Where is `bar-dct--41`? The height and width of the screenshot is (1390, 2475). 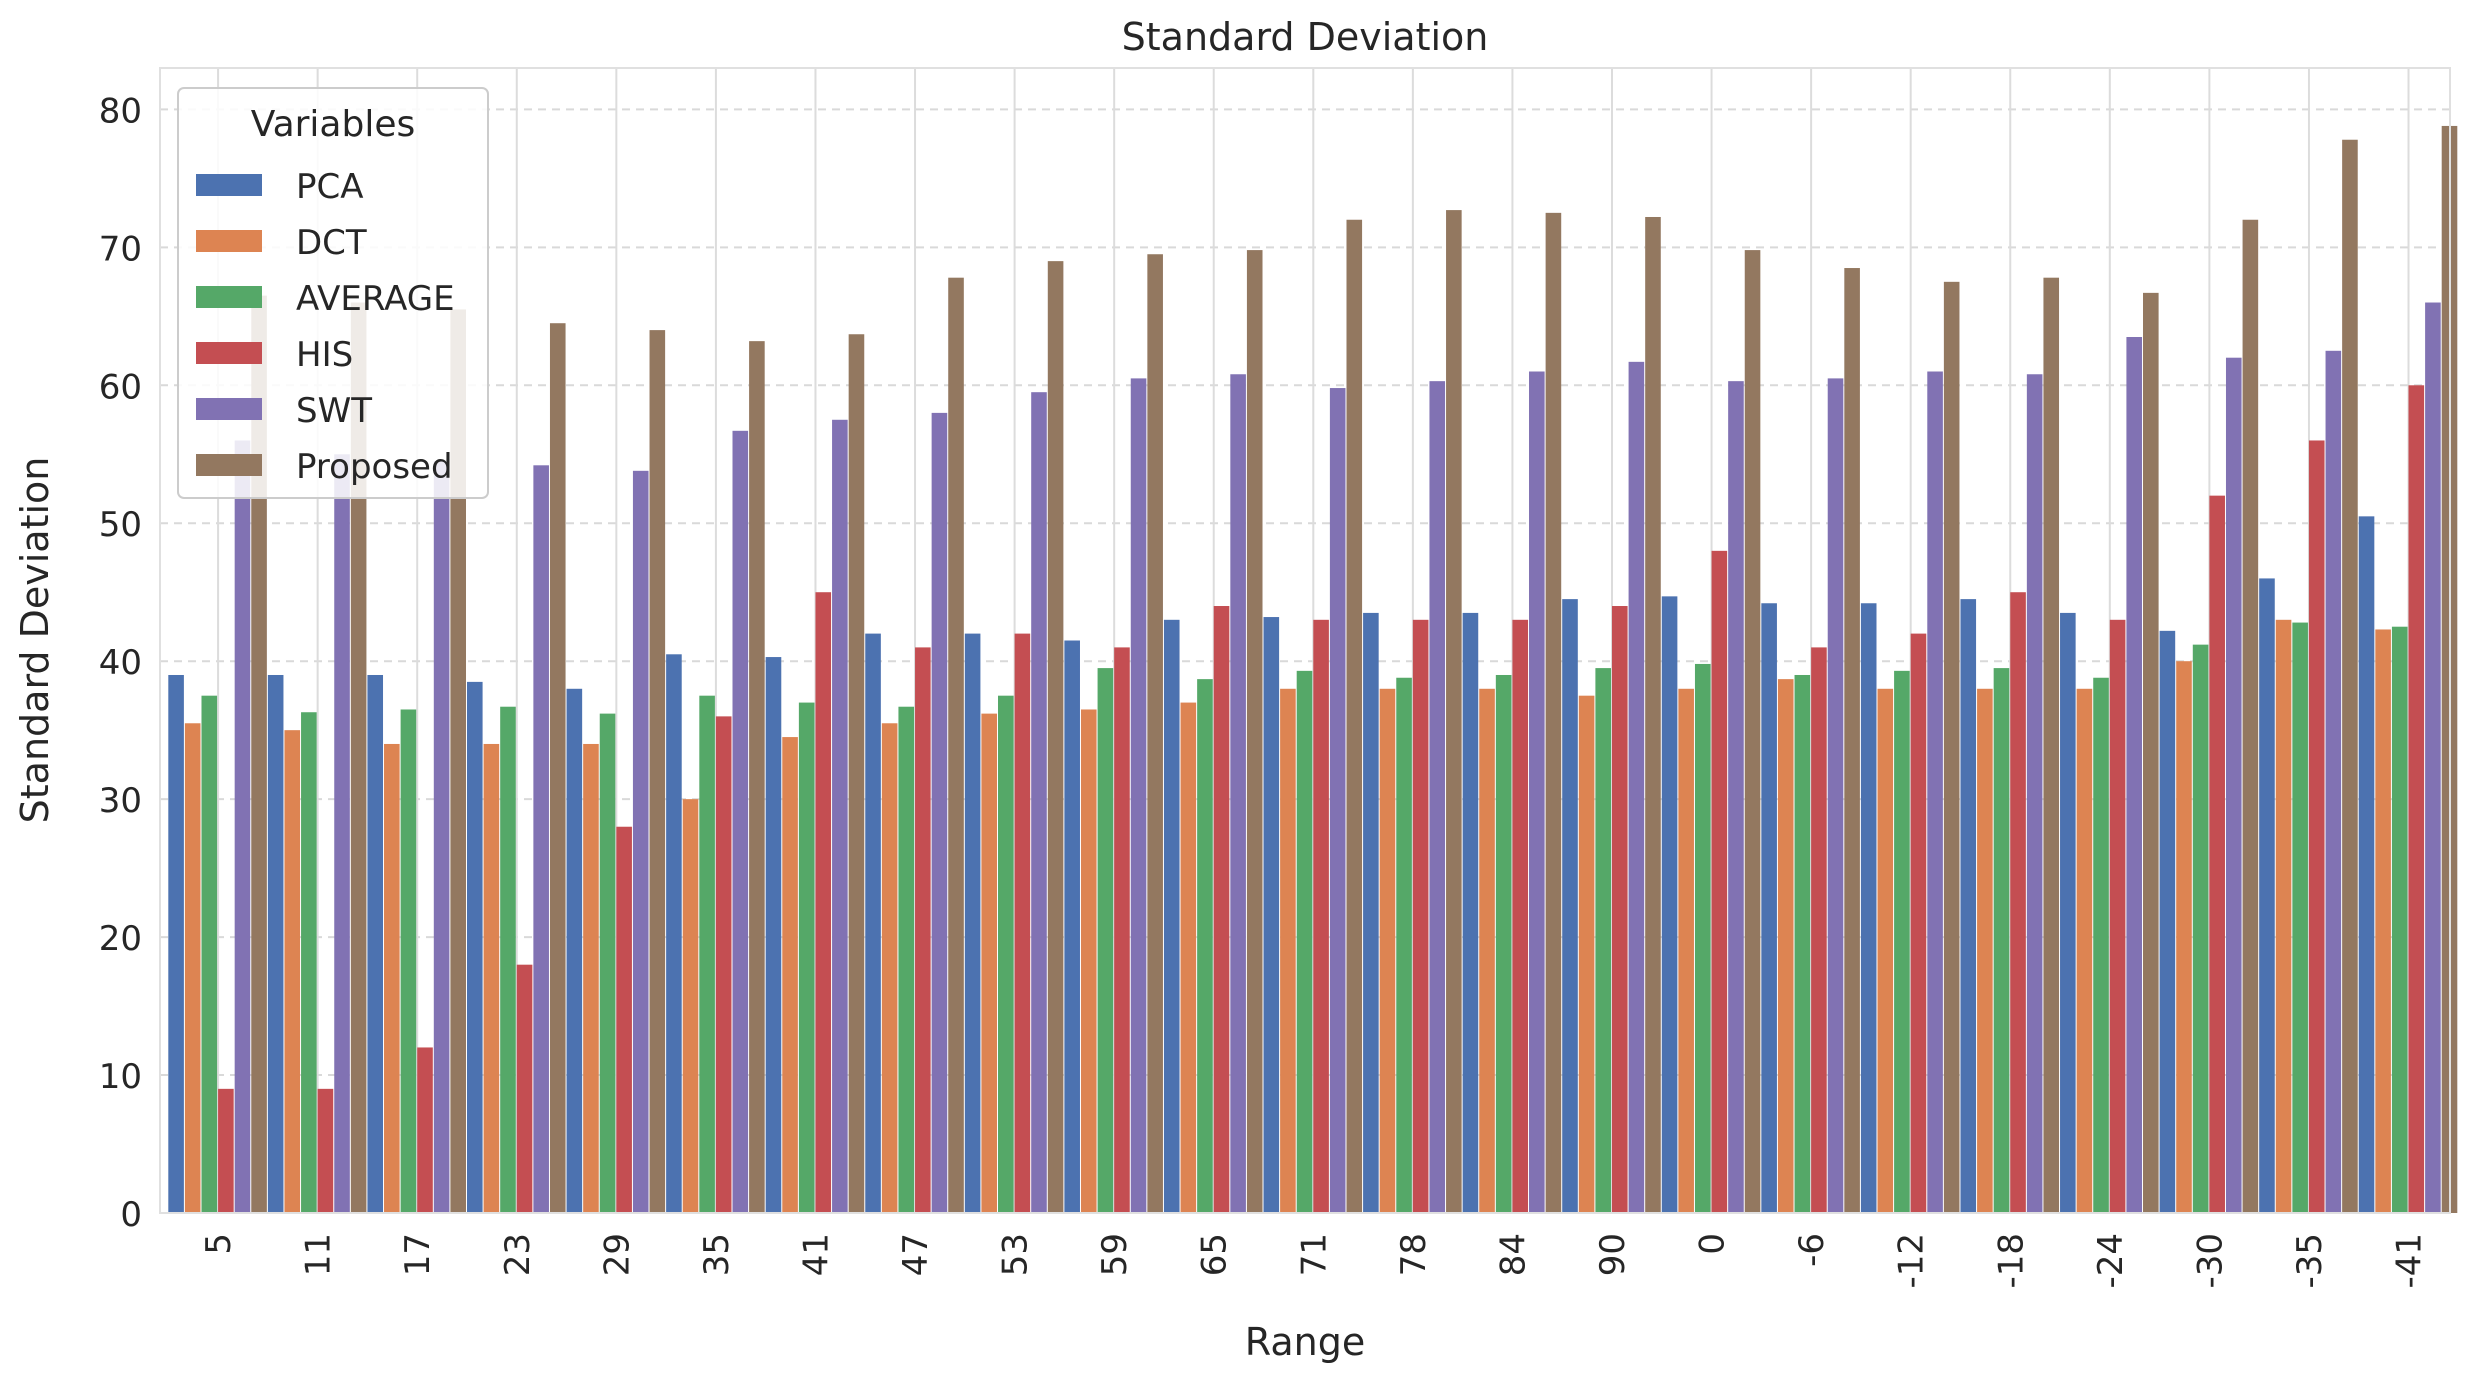 bar-dct--41 is located at coordinates (2383, 921).